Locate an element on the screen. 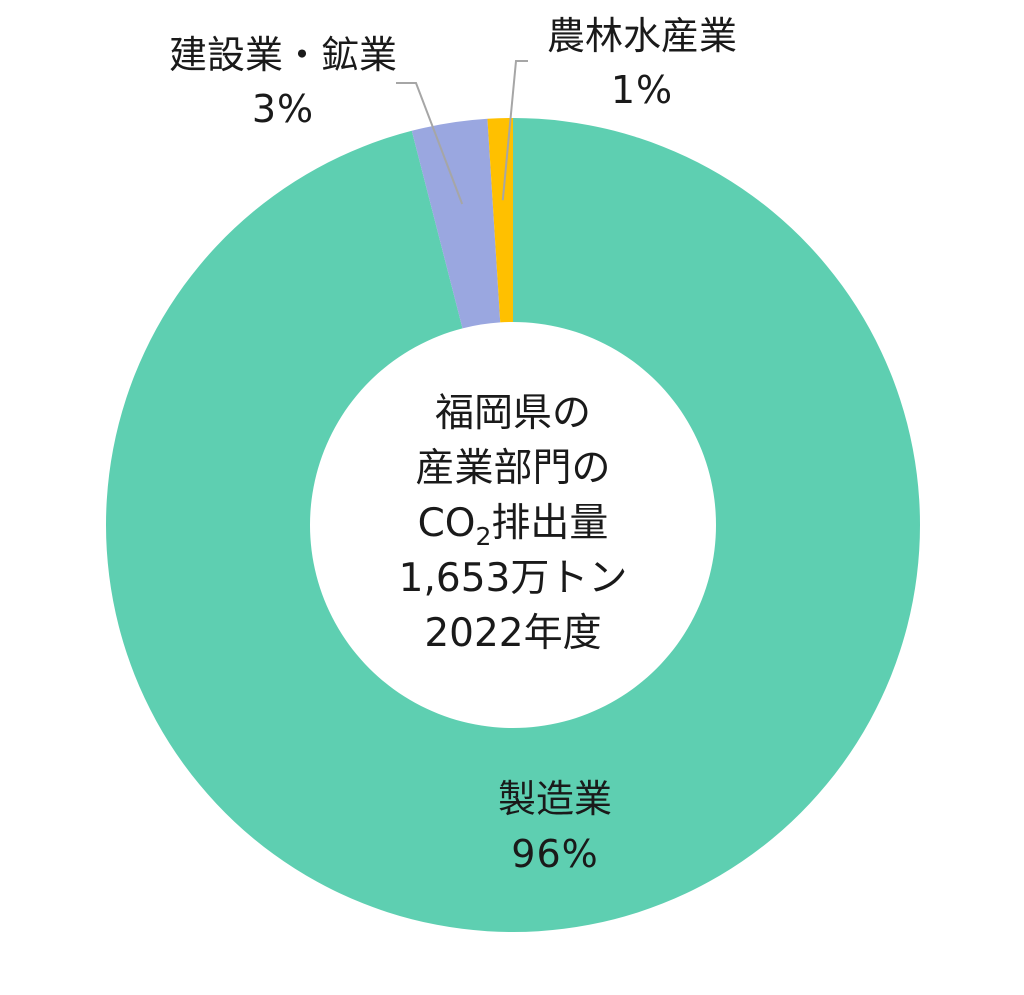  slice-value-agriculture-forestry-fishery: 1% is located at coordinates (642, 90).